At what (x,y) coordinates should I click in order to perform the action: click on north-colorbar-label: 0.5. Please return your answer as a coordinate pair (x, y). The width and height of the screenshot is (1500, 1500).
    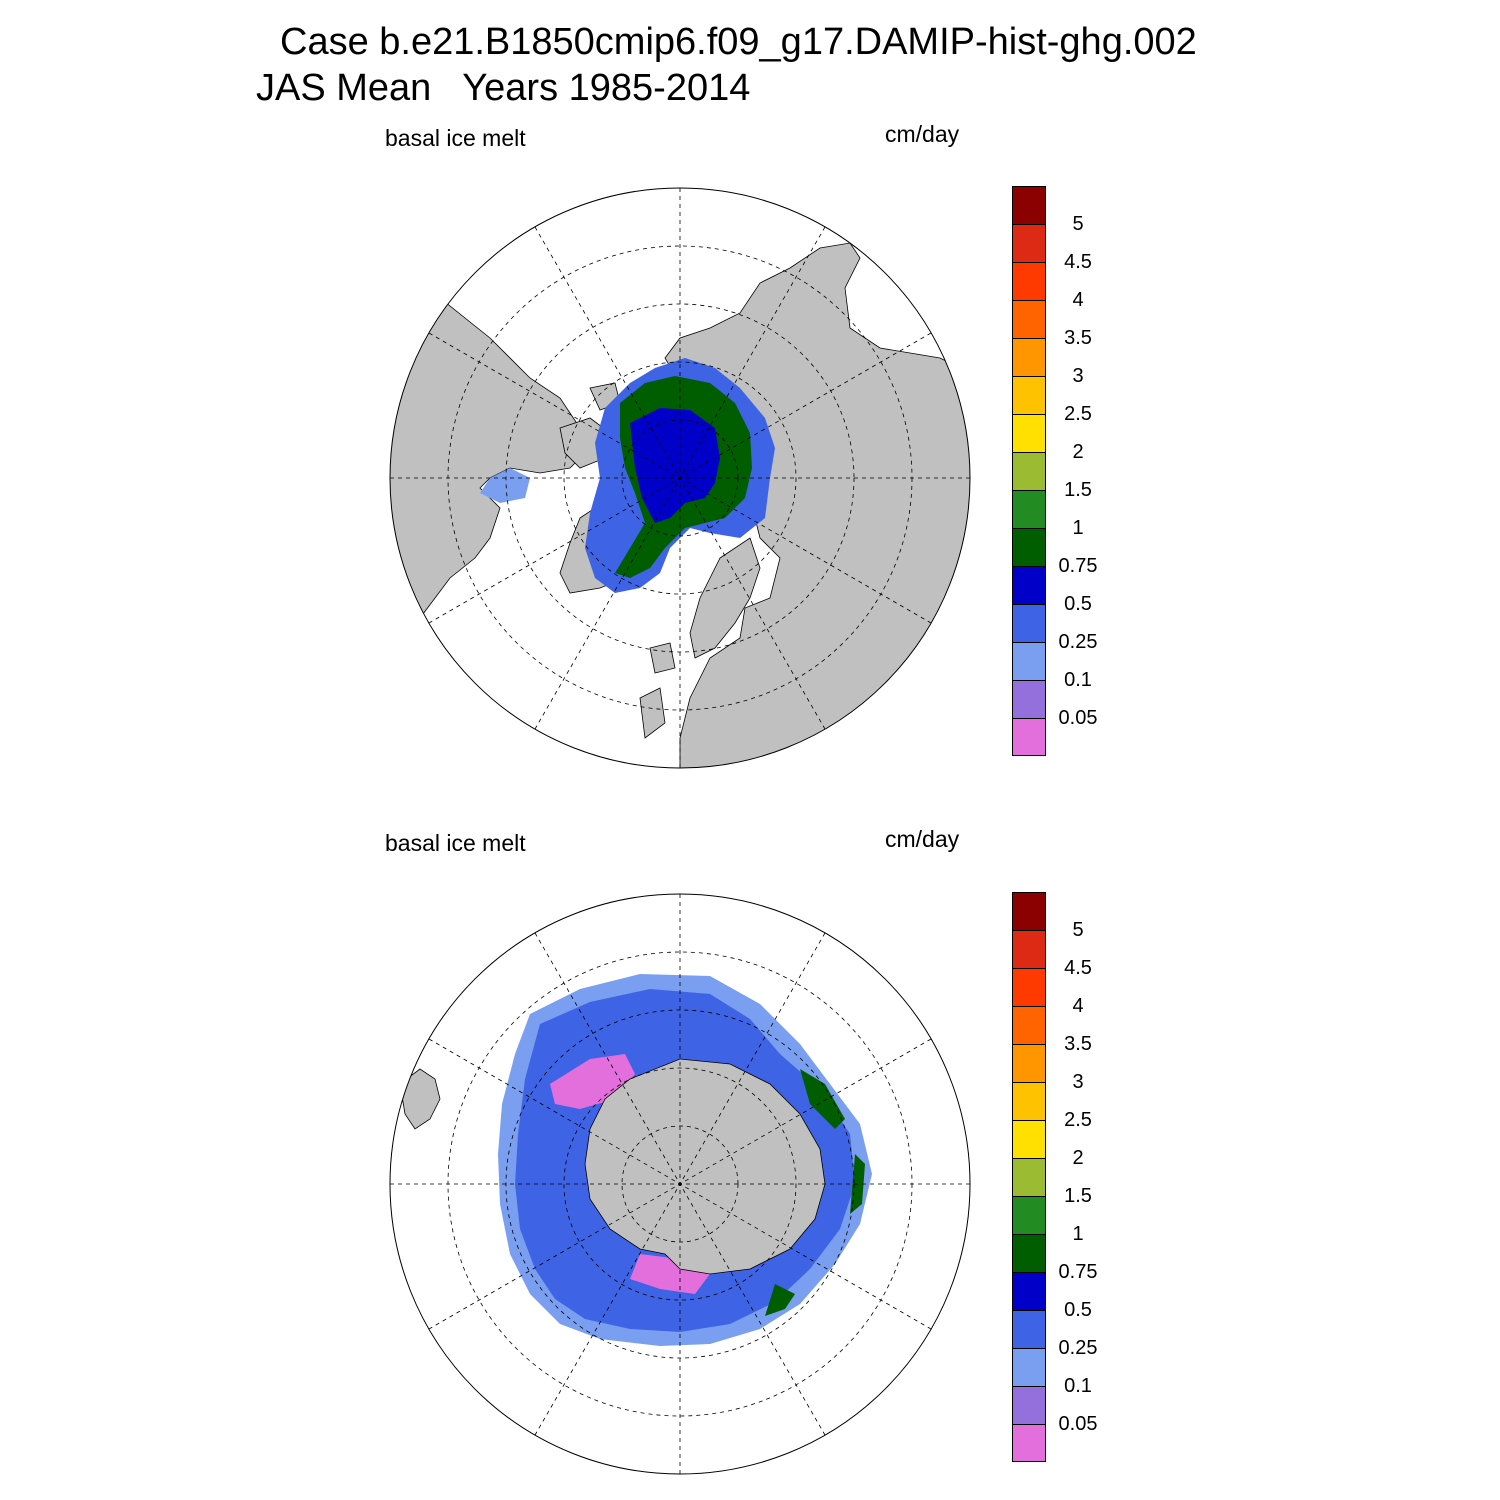
    Looking at the image, I should click on (1078, 604).